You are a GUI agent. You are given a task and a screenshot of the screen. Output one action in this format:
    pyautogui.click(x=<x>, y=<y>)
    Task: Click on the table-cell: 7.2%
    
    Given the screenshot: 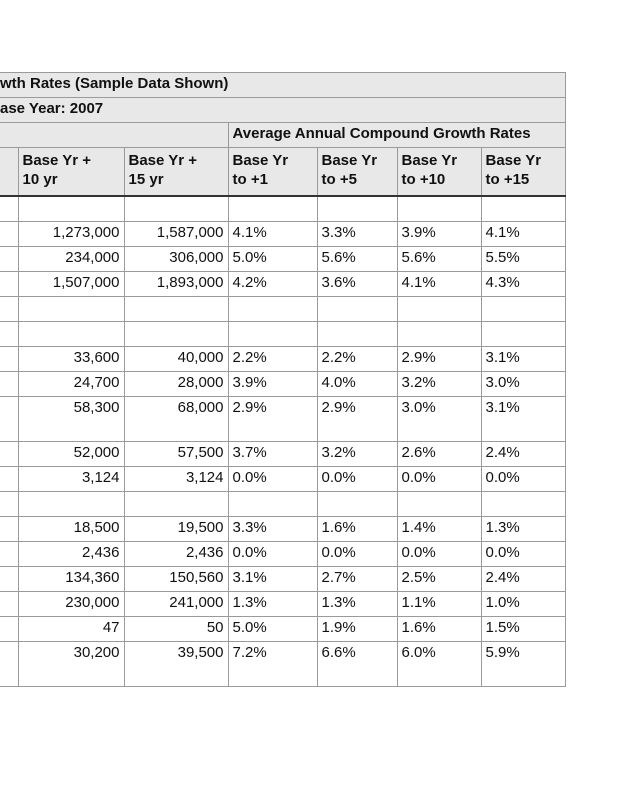 What is the action you would take?
    pyautogui.click(x=272, y=664)
    